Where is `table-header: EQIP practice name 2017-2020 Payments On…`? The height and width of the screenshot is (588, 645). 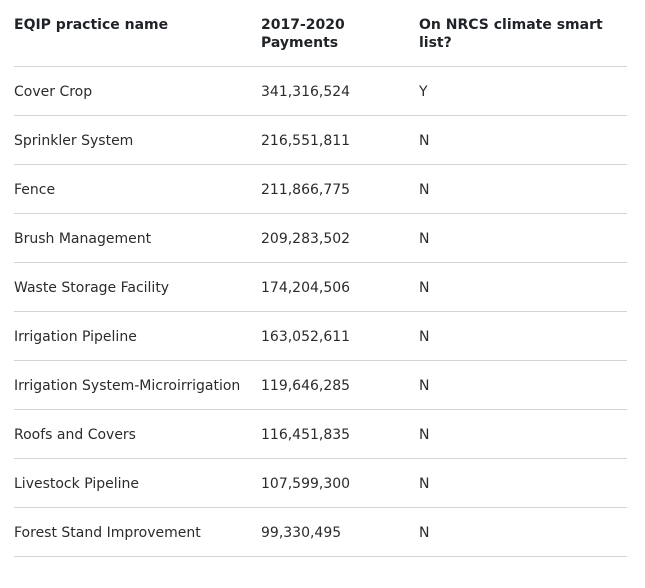
table-header: EQIP practice name 2017-2020 Payments On… is located at coordinates (320, 41).